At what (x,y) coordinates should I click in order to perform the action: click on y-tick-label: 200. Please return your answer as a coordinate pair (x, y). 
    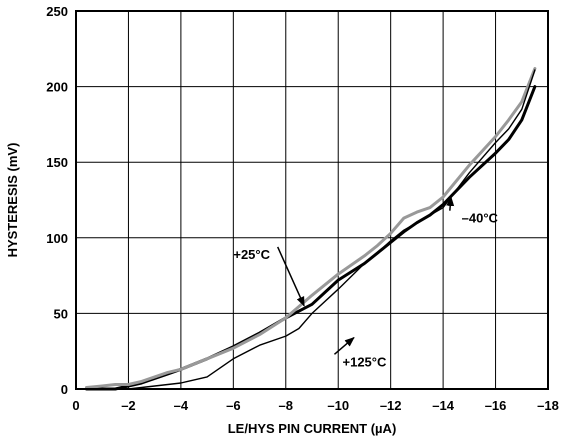
    Looking at the image, I should click on (57, 87).